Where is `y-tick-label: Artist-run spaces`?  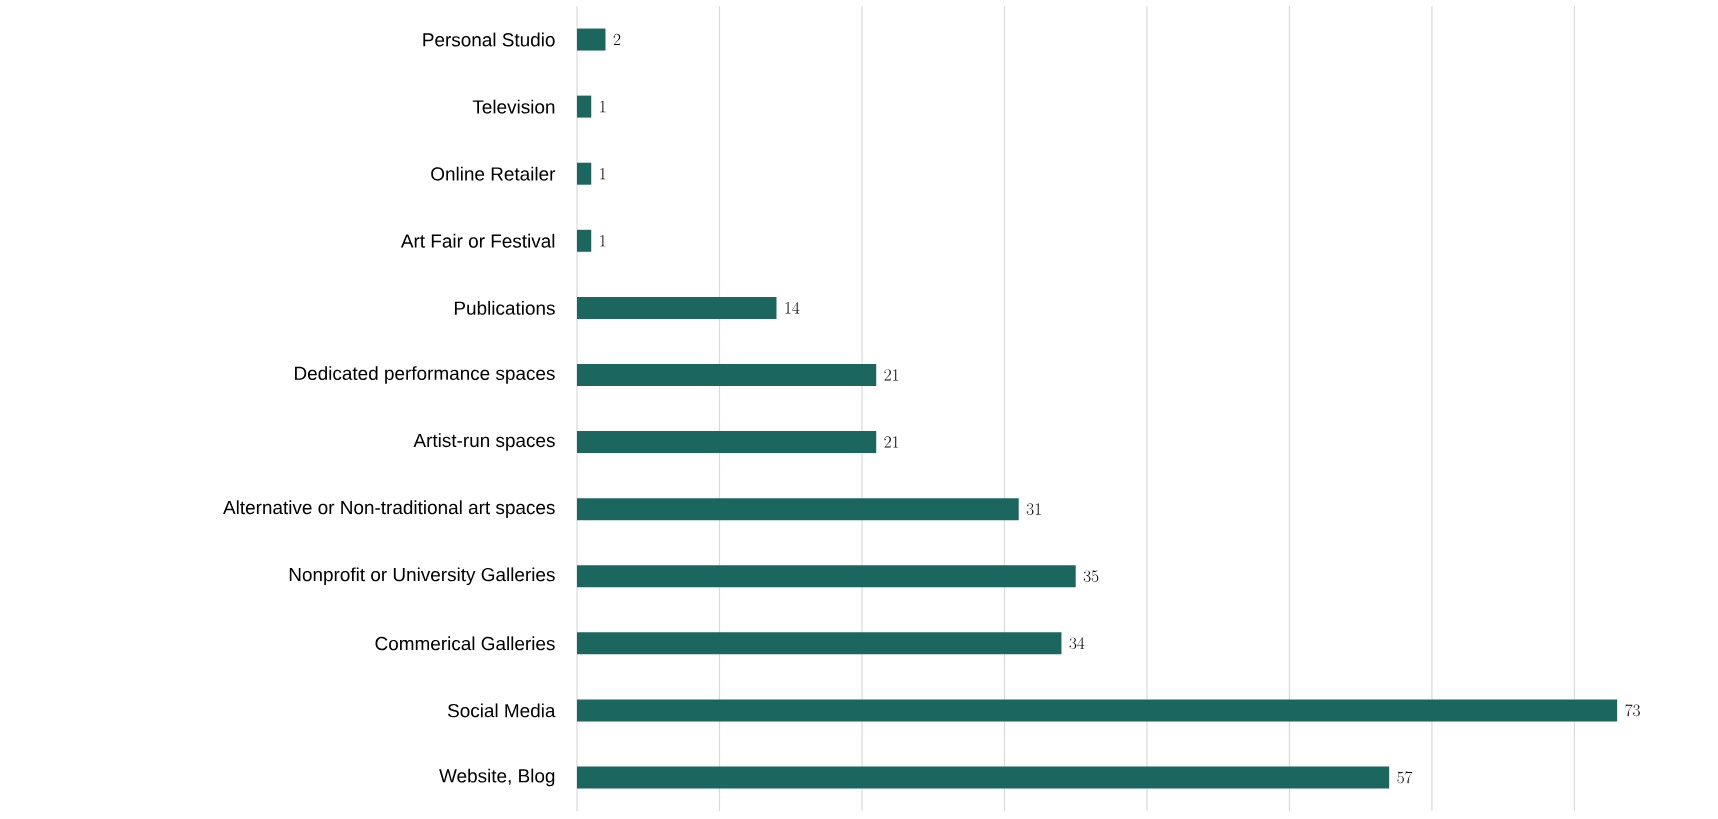 y-tick-label: Artist-run spaces is located at coordinates (484, 442).